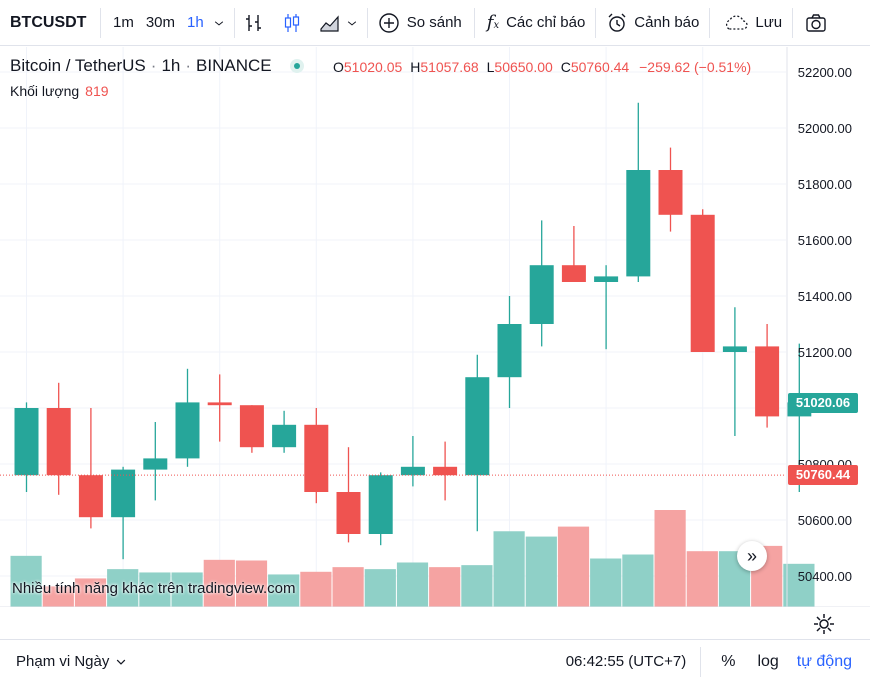 The height and width of the screenshot is (693, 870). I want to click on cloud-icon, so click(737, 22).